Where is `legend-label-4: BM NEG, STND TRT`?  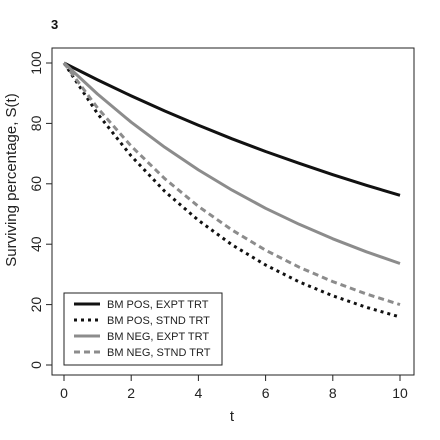 legend-label-4: BM NEG, STND TRT is located at coordinates (159, 353).